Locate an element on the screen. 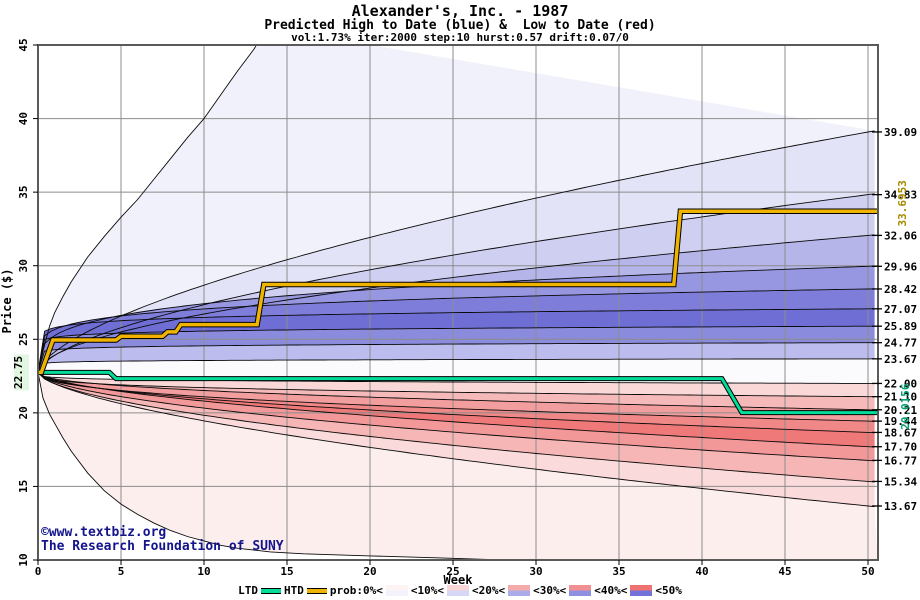 This screenshot has height=600, width=920. right-axis-label-23.67: 23.67 is located at coordinates (900, 359).